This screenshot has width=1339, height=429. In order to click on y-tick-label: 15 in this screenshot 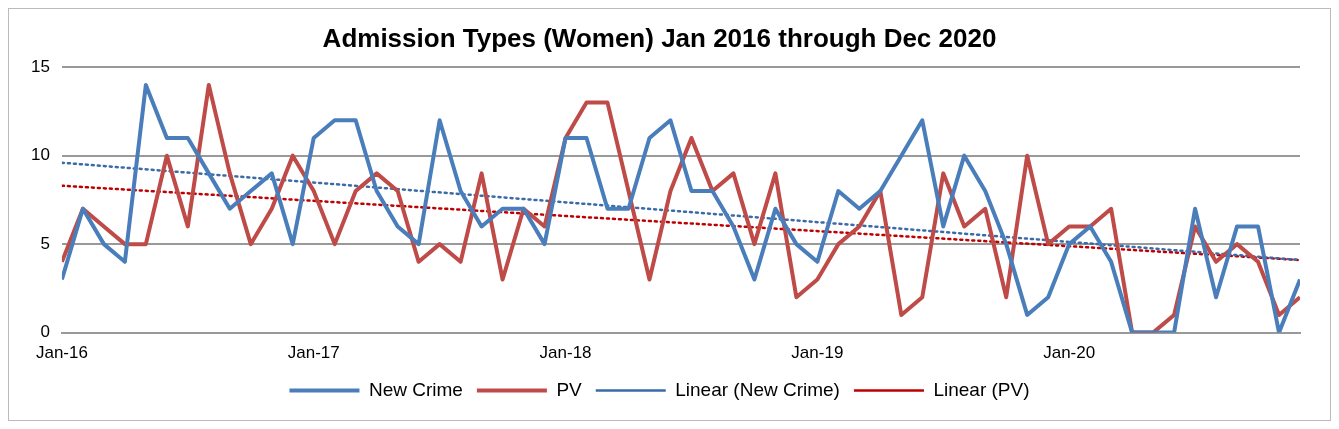, I will do `click(40, 66)`.